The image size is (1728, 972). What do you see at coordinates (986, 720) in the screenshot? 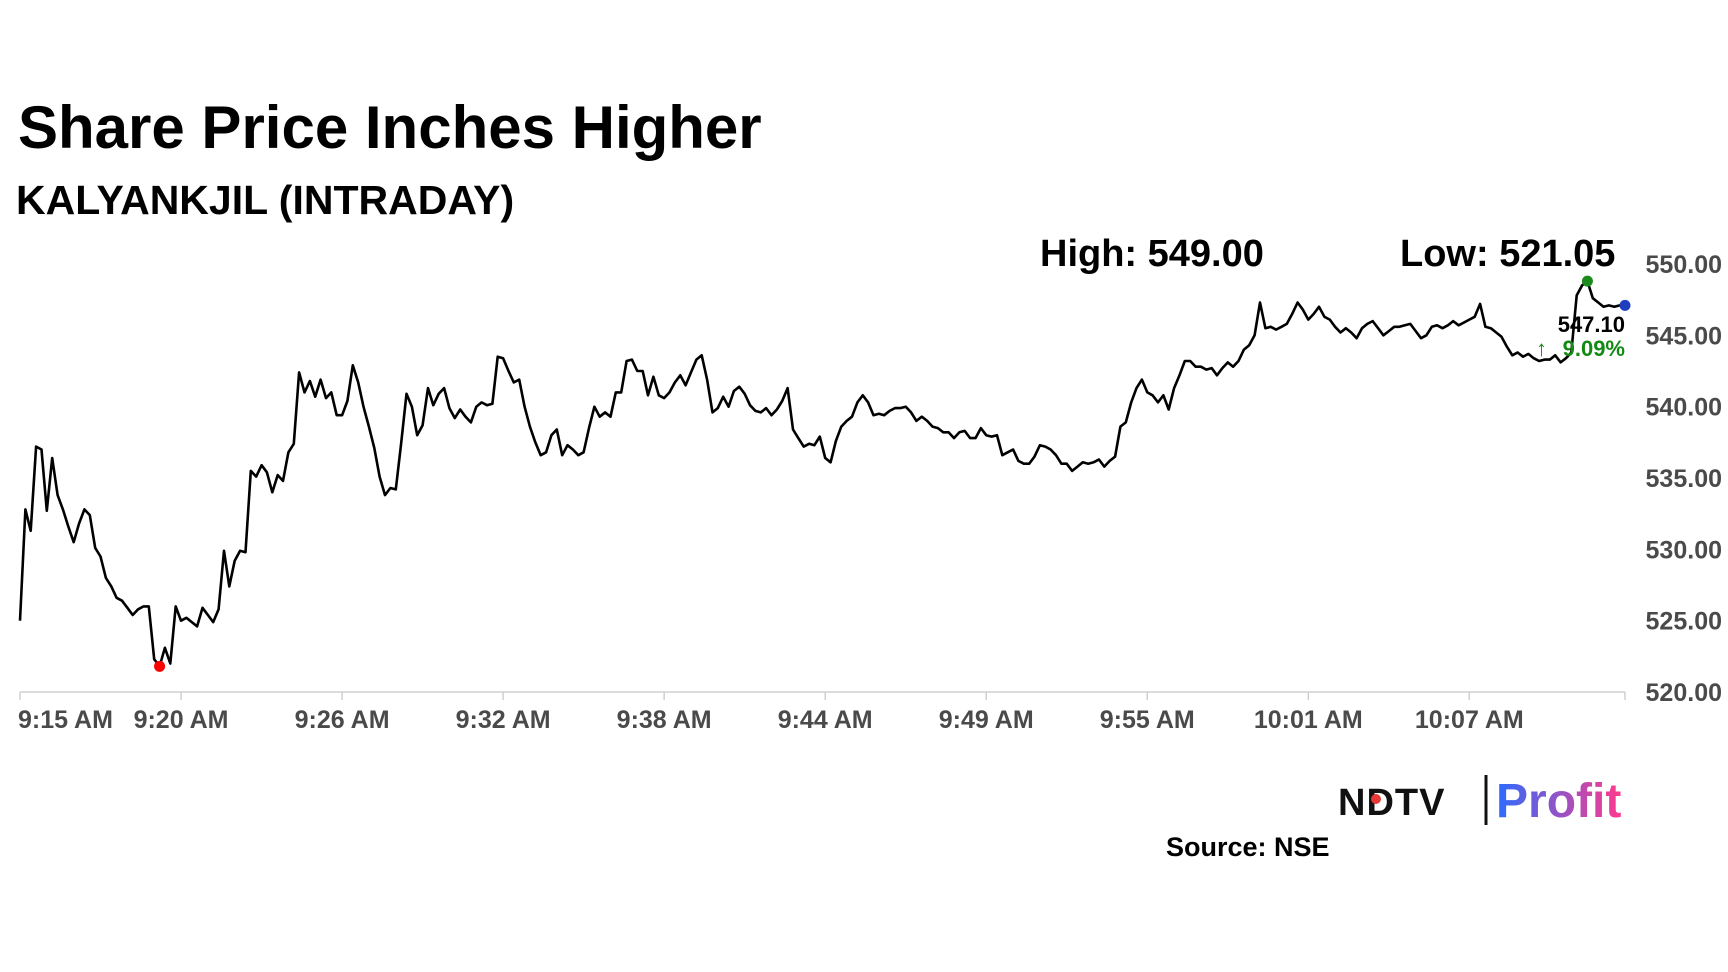
I see `x-tick-label: 9:49 AM` at bounding box center [986, 720].